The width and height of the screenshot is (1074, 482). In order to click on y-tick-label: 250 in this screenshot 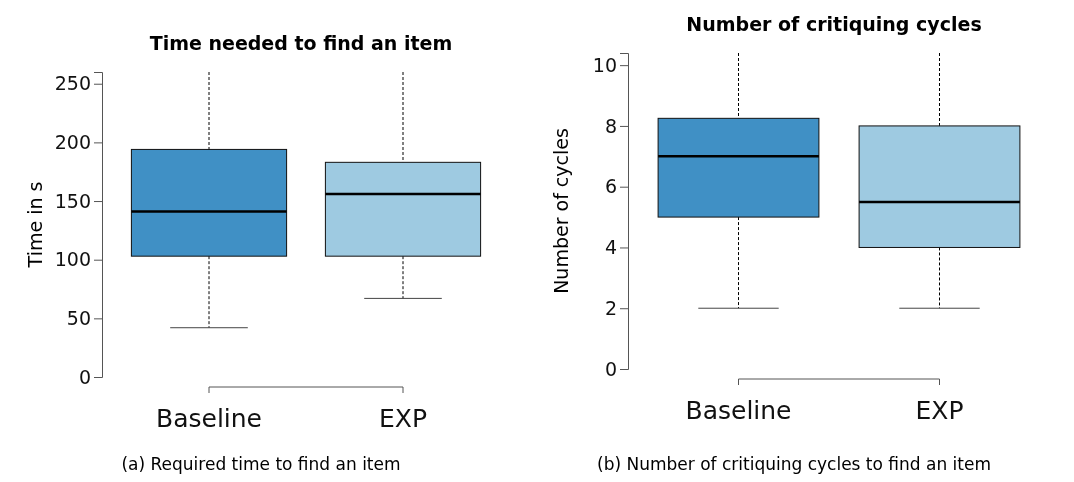, I will do `click(72, 83)`.